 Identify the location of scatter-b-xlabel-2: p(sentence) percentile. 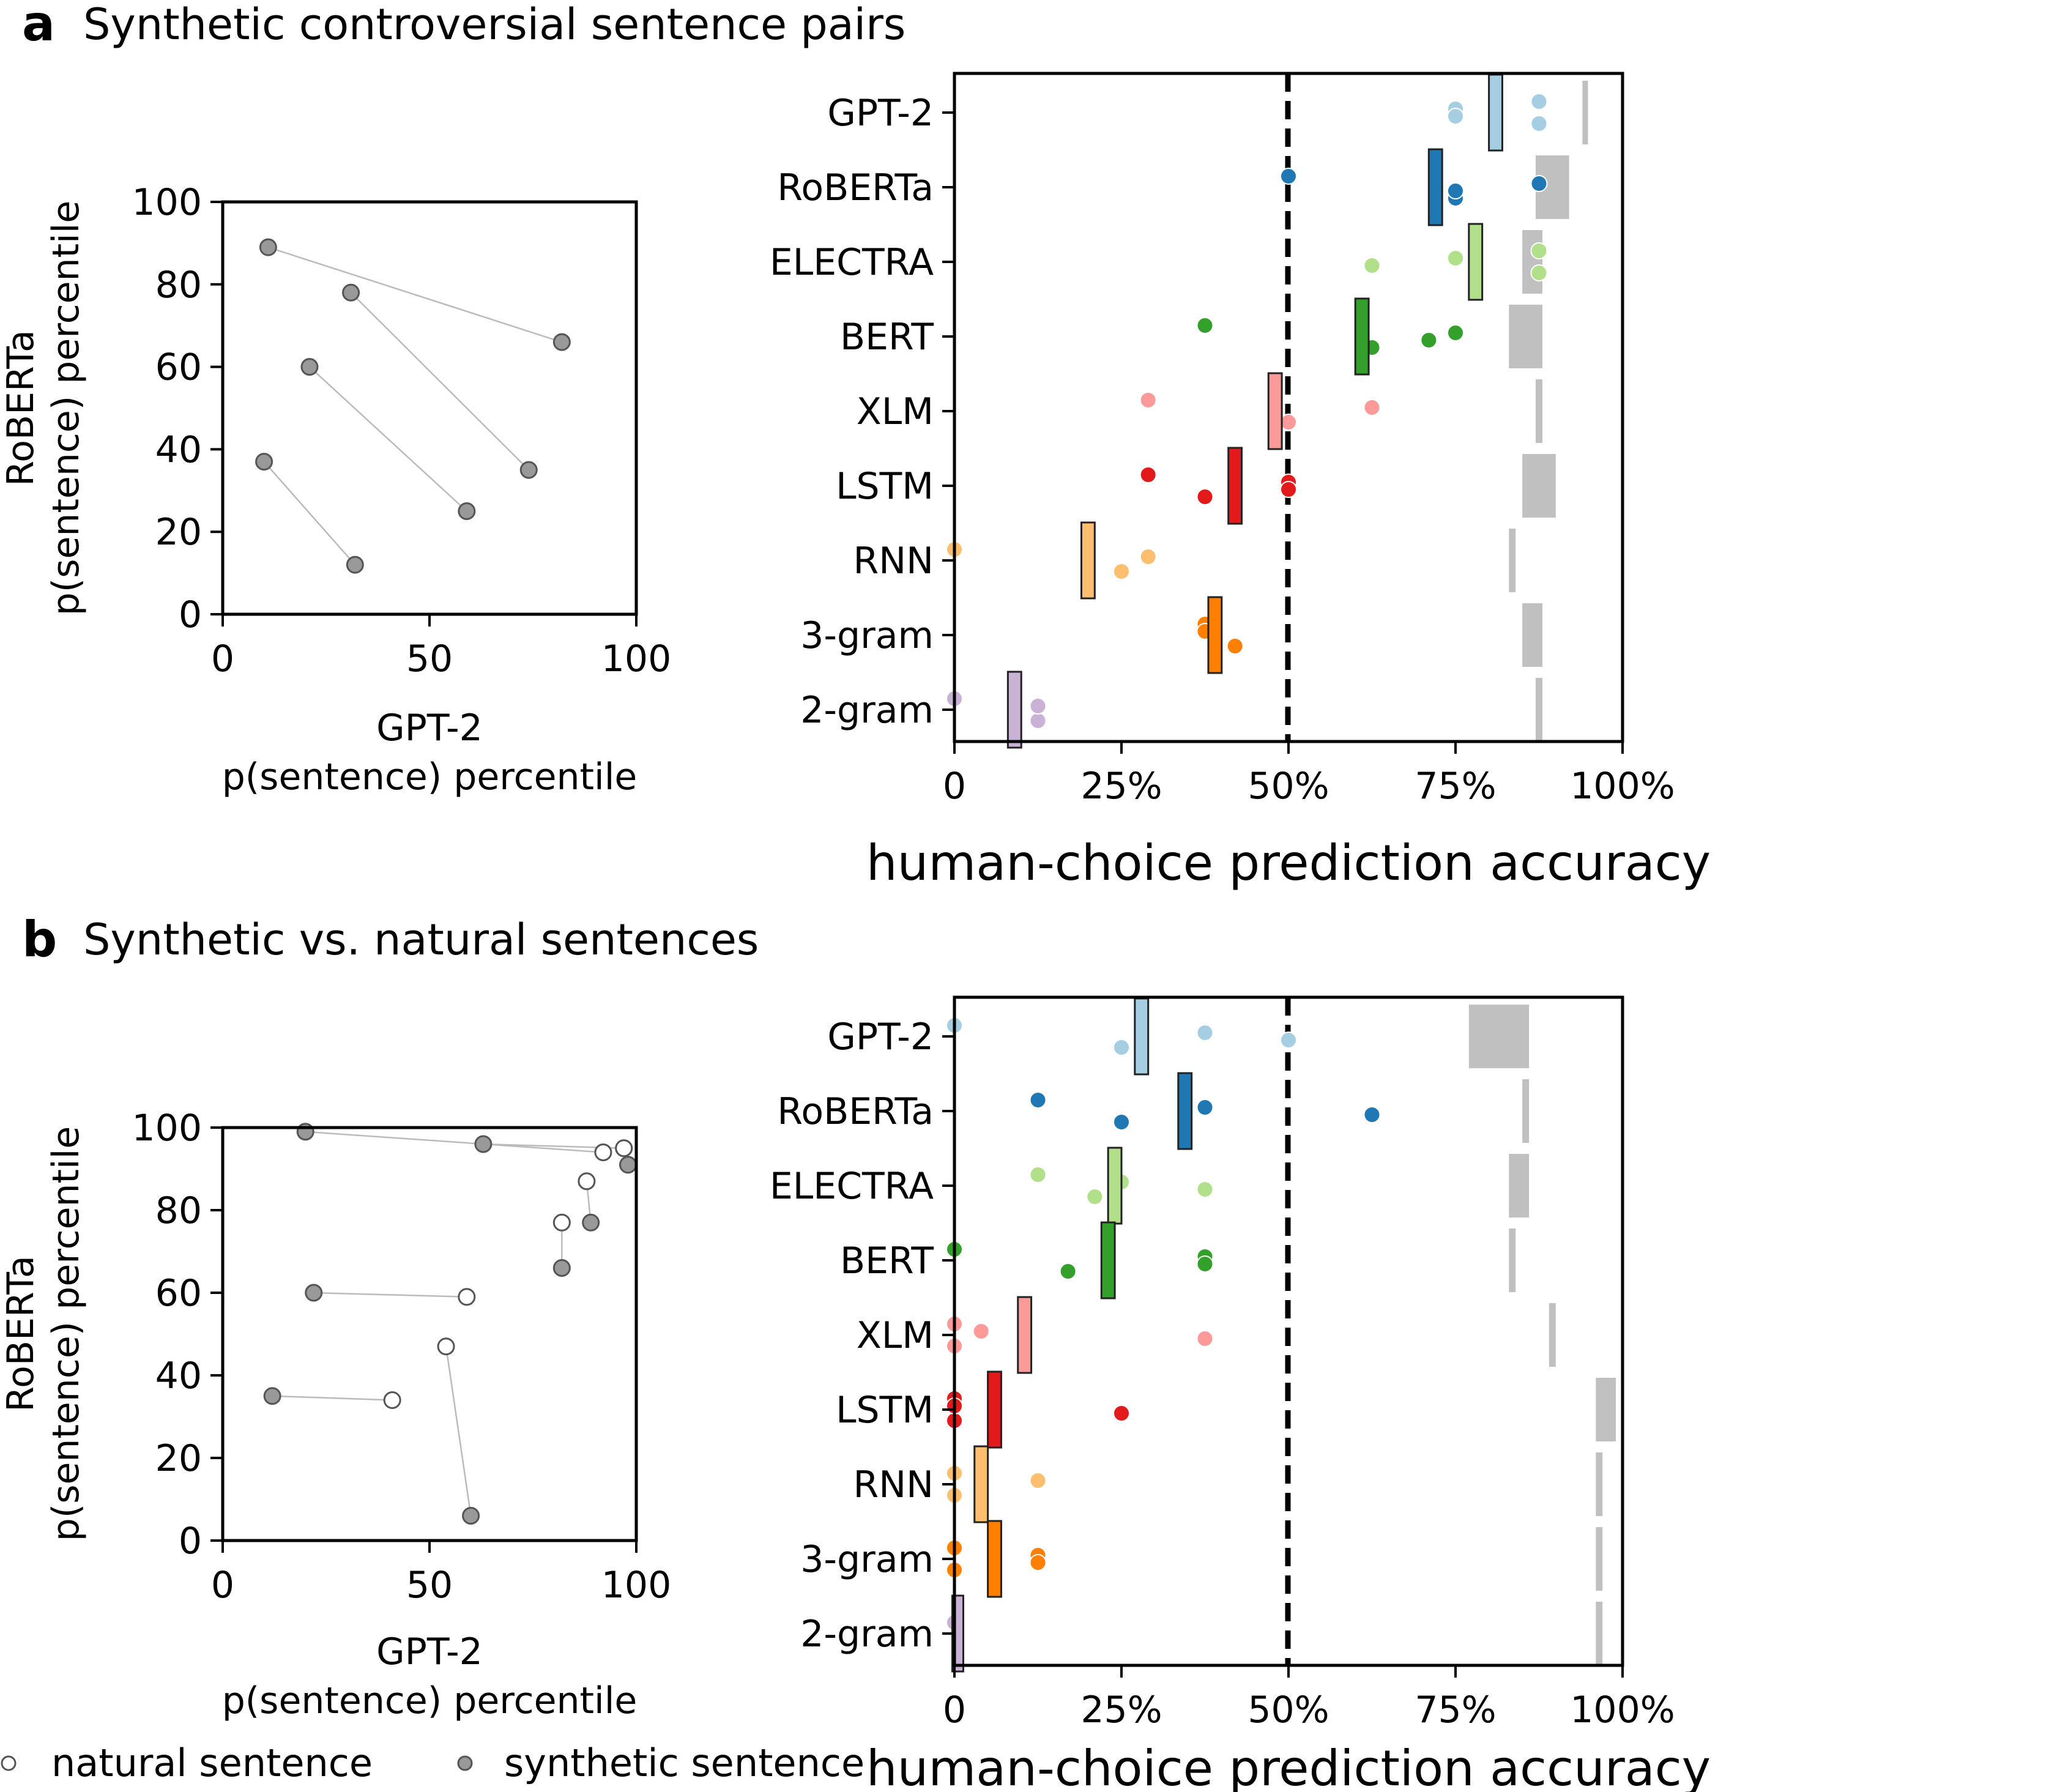
(430, 1701).